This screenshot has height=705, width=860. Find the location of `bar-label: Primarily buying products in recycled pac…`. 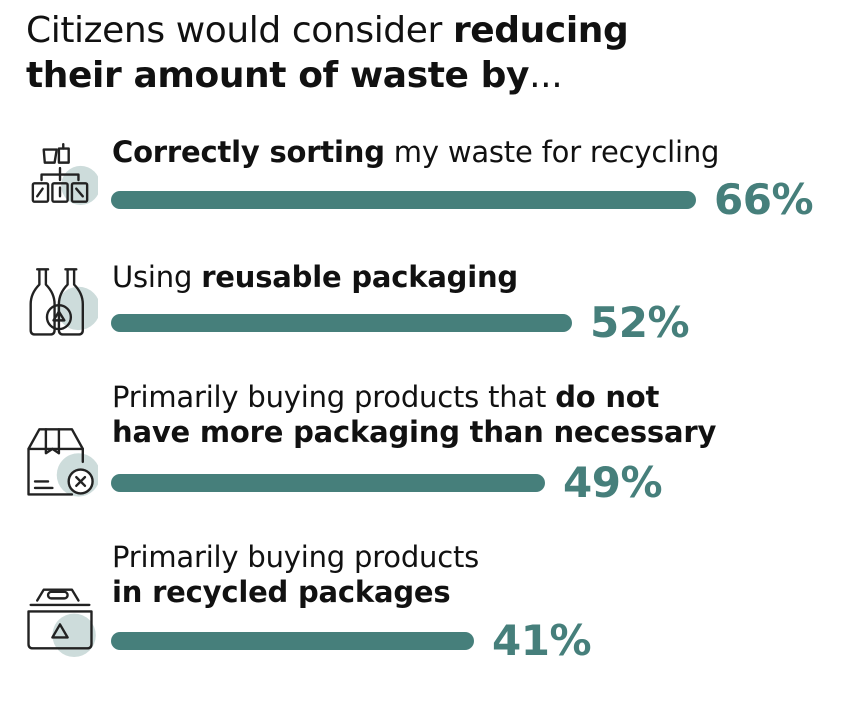

bar-label: Primarily buying products in recycled pac… is located at coordinates (295, 575).